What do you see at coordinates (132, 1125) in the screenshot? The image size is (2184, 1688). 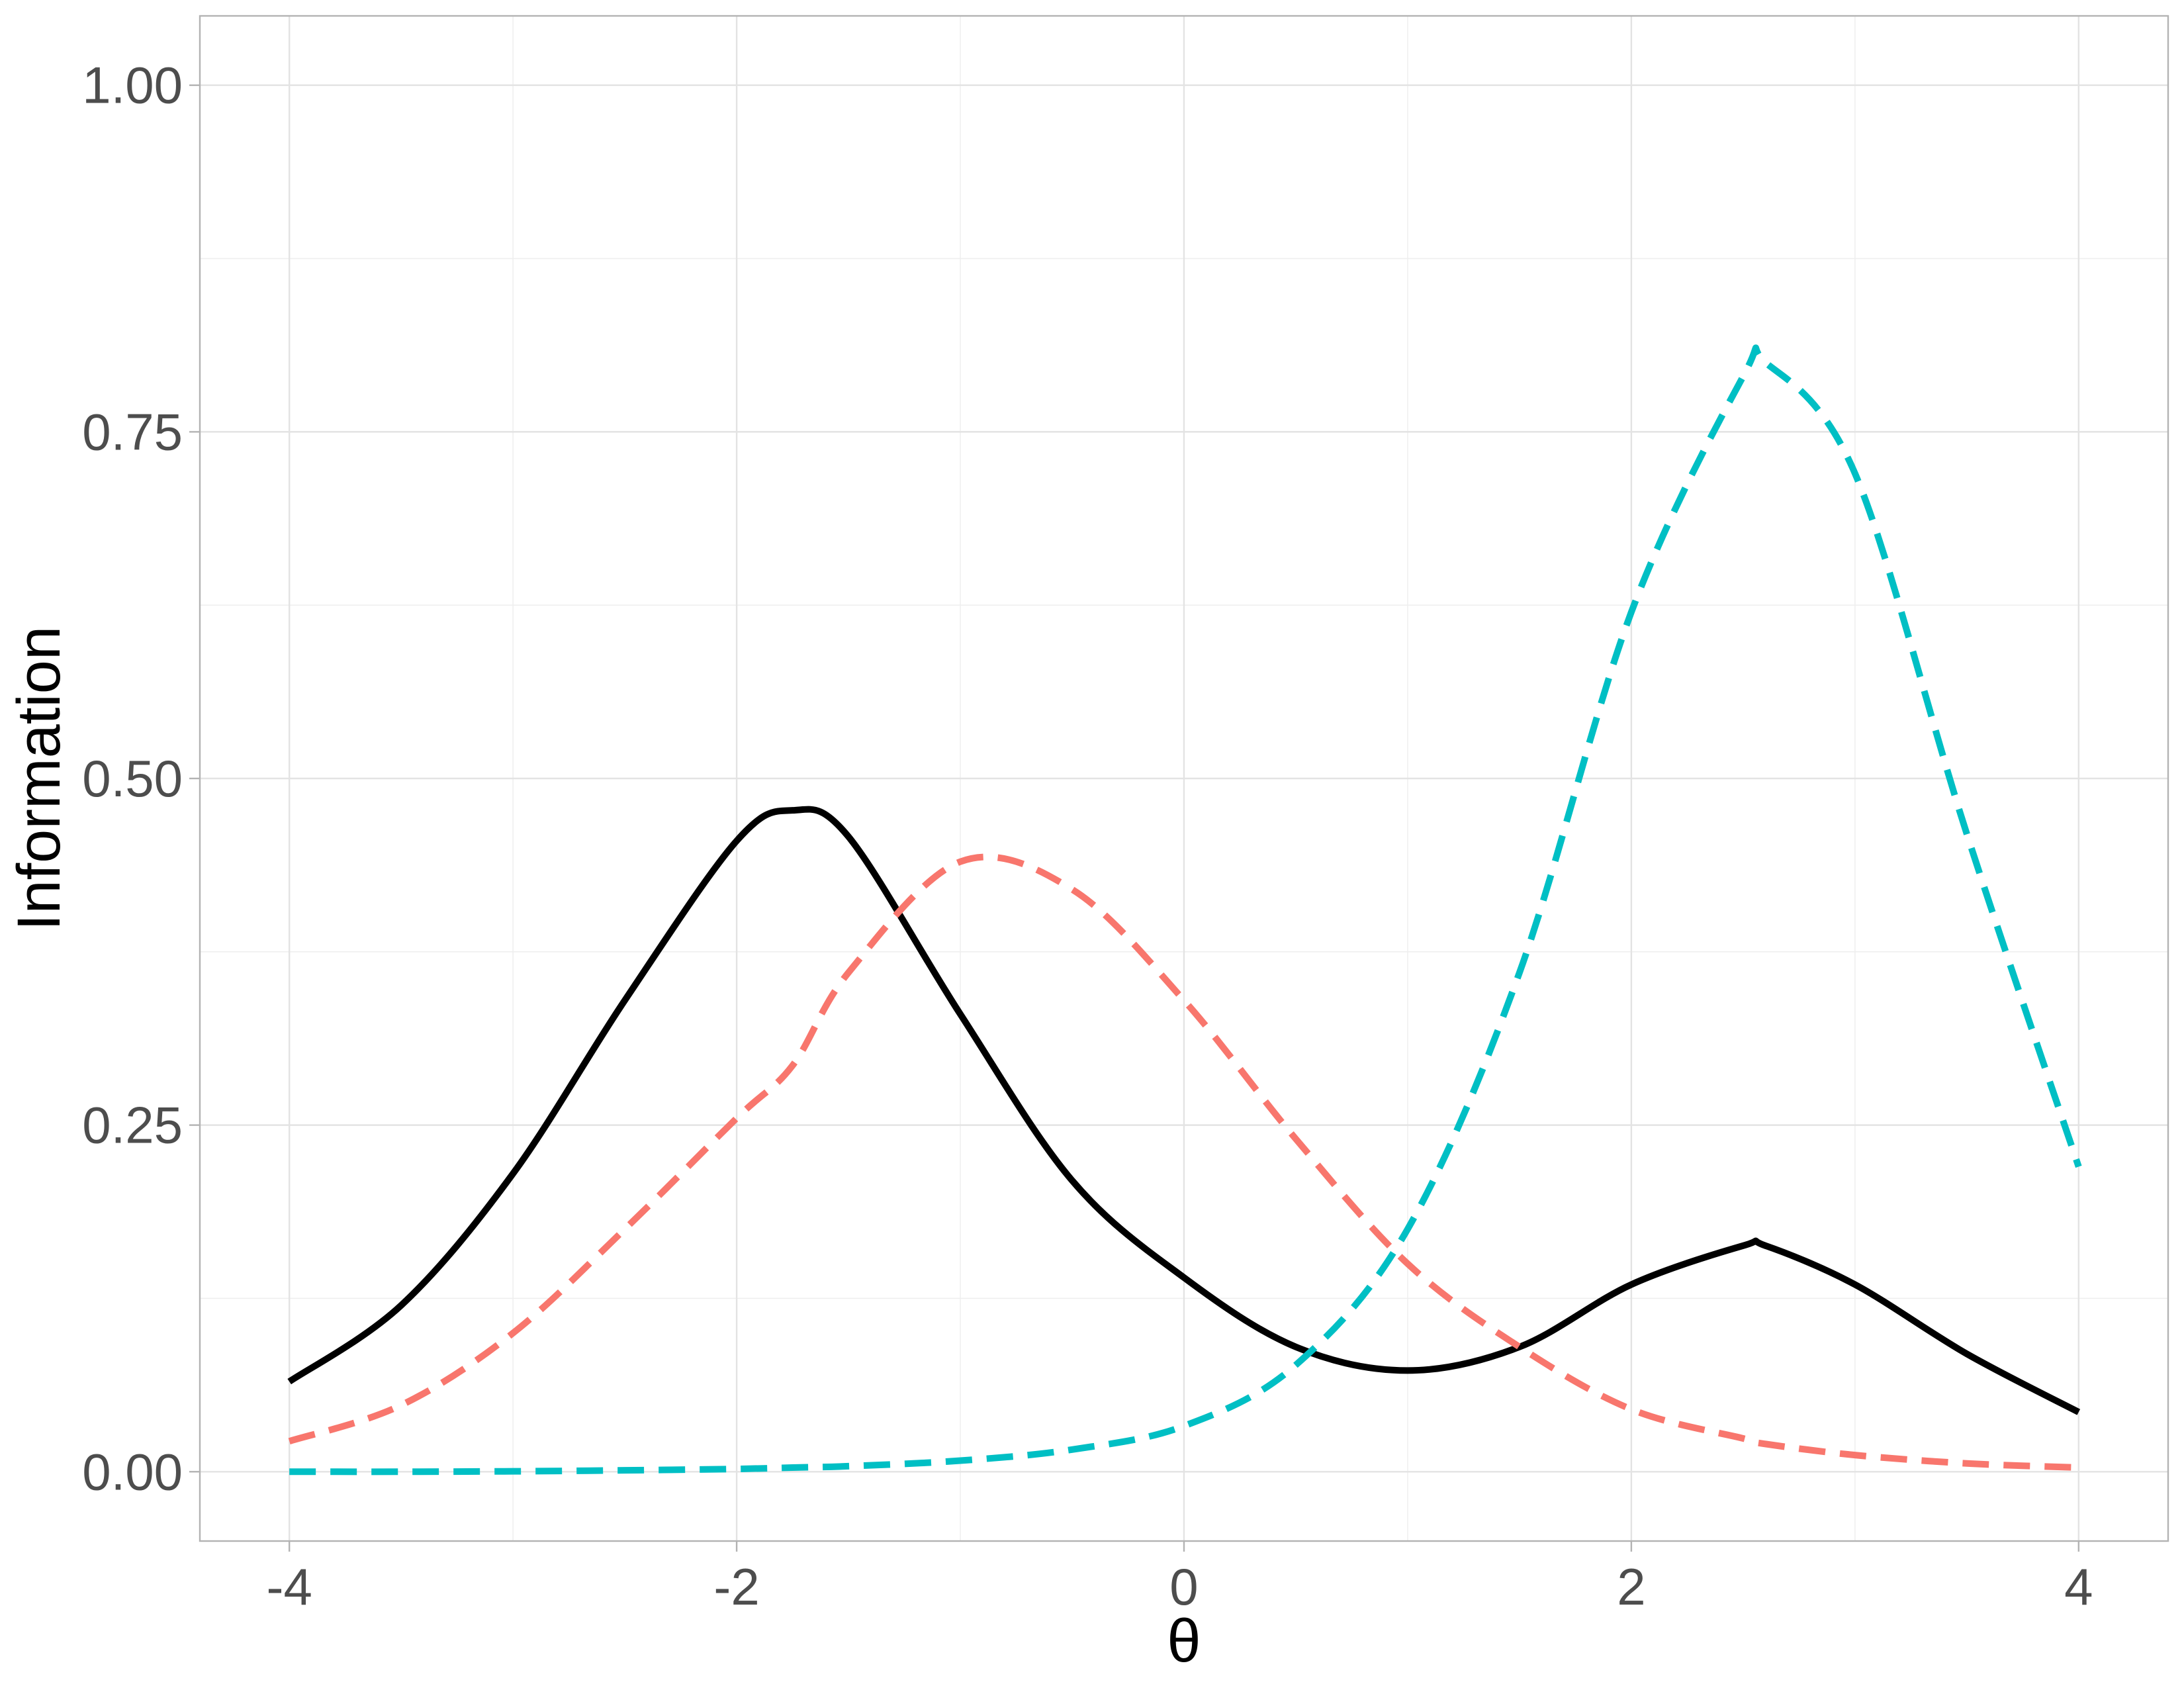 I see `y-tick-label: 0.25` at bounding box center [132, 1125].